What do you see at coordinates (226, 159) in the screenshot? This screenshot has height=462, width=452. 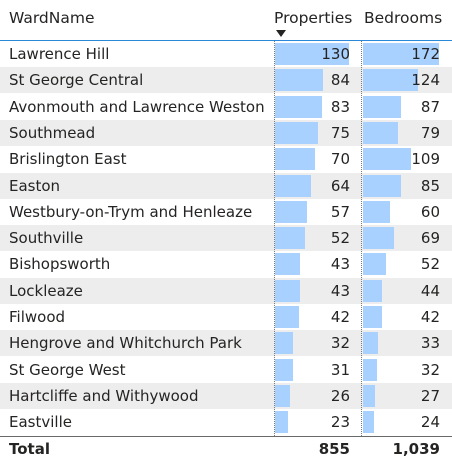 I see `table-row: Brislington East 70 109` at bounding box center [226, 159].